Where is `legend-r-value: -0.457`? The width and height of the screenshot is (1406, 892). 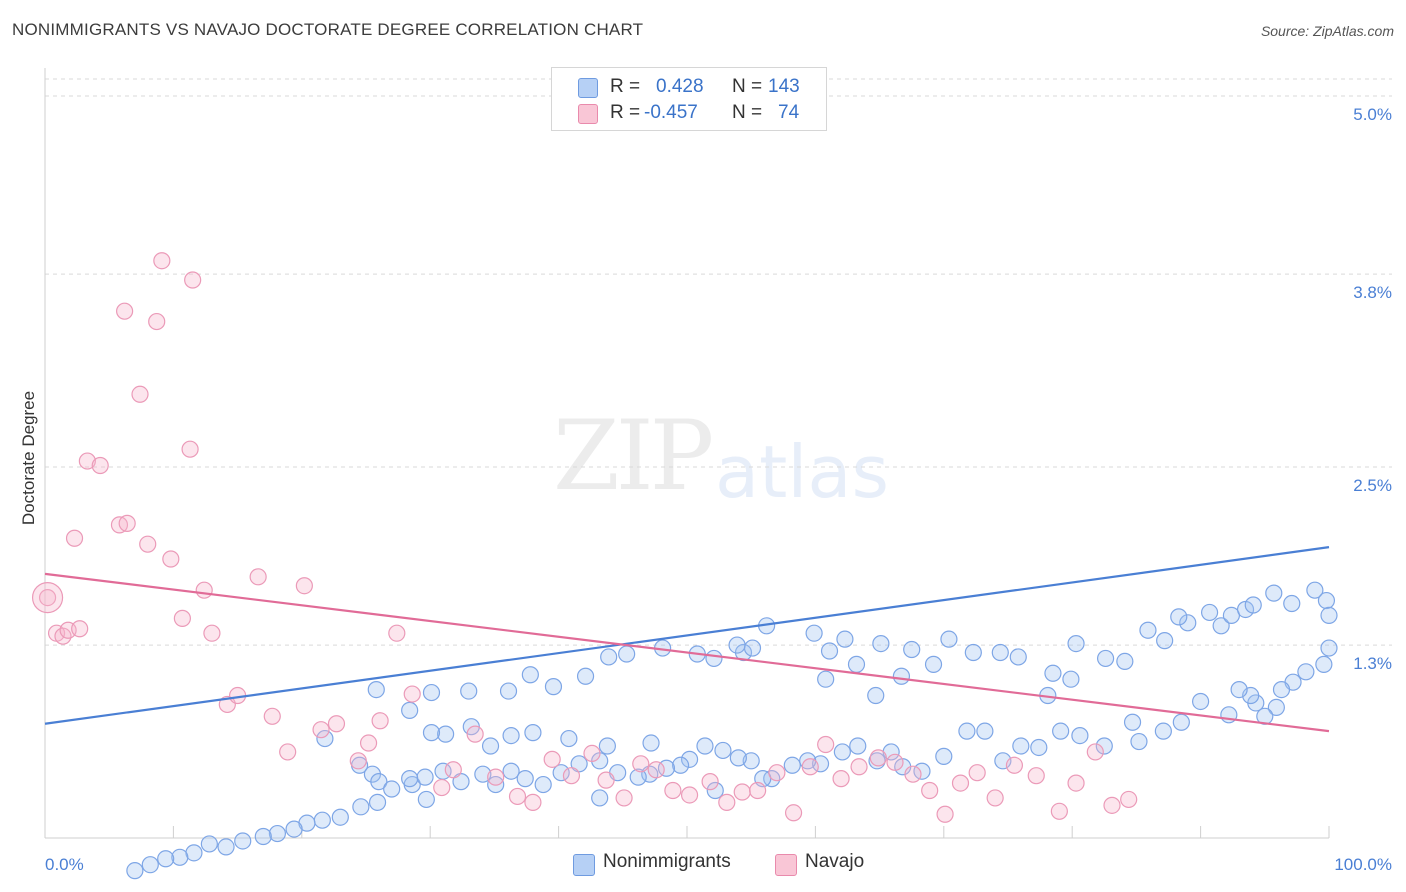 legend-r-value: -0.457 is located at coordinates (671, 112).